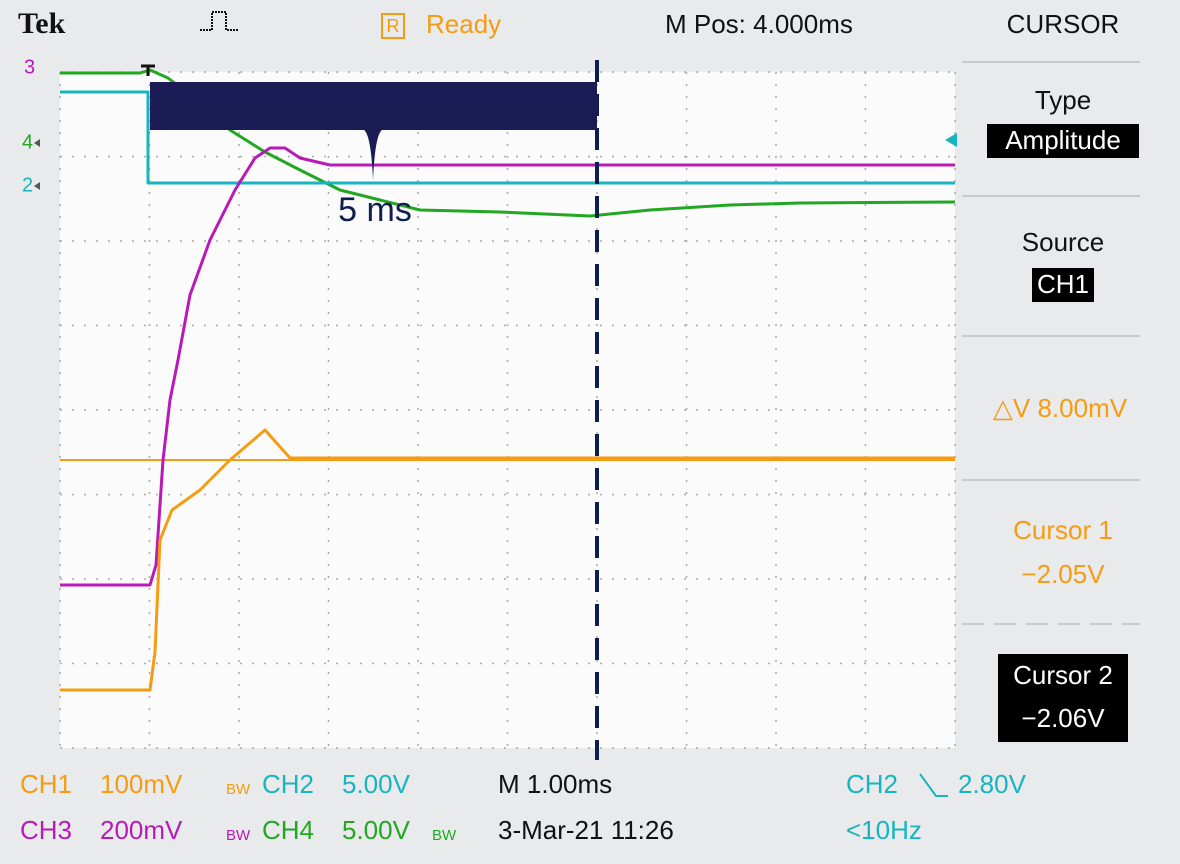 The image size is (1180, 864). What do you see at coordinates (37, 164) in the screenshot?
I see `marker-arrows` at bounding box center [37, 164].